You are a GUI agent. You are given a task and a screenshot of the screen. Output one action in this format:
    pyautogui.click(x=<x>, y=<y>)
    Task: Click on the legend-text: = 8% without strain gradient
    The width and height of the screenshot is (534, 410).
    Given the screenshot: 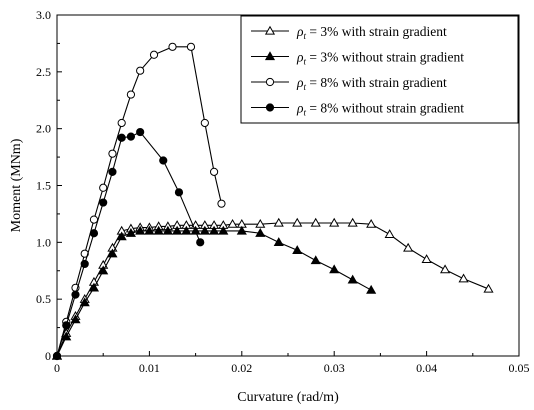 What is the action you would take?
    pyautogui.click(x=385, y=108)
    